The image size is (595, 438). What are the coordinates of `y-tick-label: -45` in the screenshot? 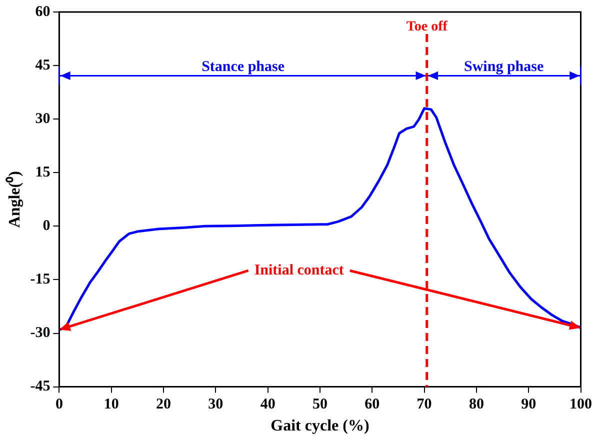 It's located at (40, 386).